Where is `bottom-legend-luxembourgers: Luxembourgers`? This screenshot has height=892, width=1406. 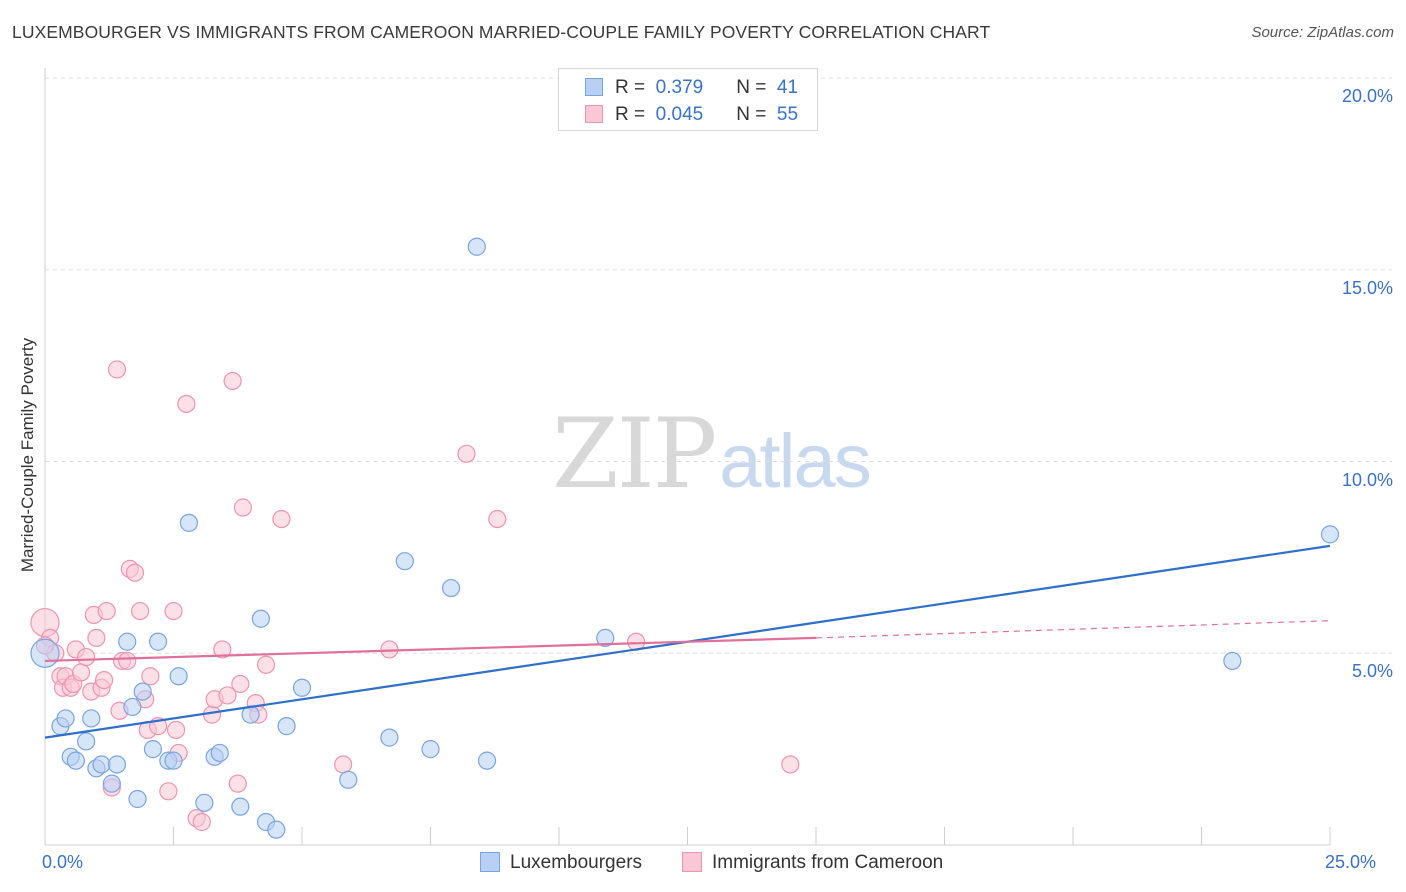
bottom-legend-luxembourgers: Luxembourgers is located at coordinates (561, 863).